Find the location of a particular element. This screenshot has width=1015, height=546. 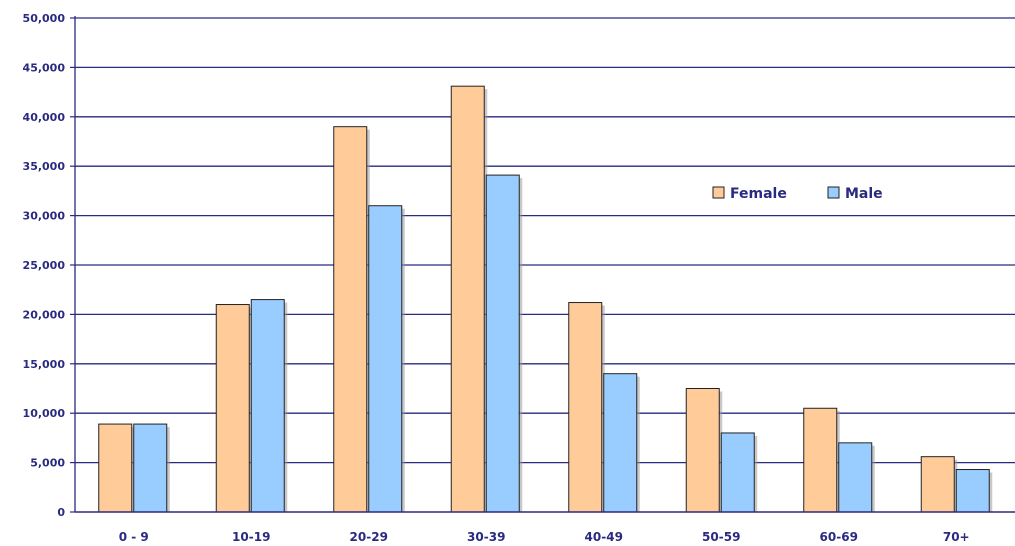

y-tick-label: 40,000 is located at coordinates (44, 117).